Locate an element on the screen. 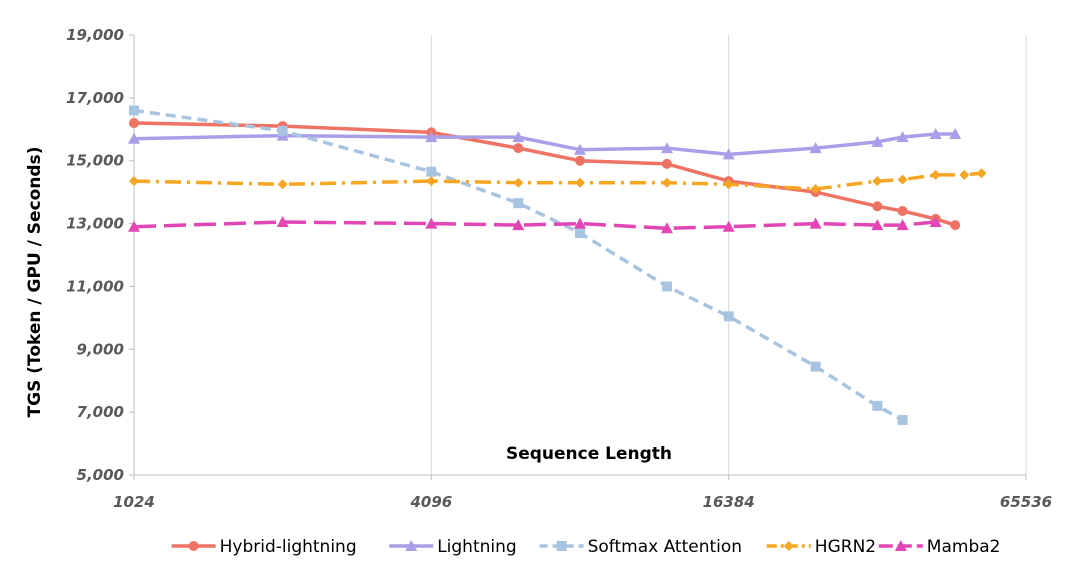 The height and width of the screenshot is (584, 1080). legend-item-hybrid-lightning: Hybrid-lightning is located at coordinates (264, 547).